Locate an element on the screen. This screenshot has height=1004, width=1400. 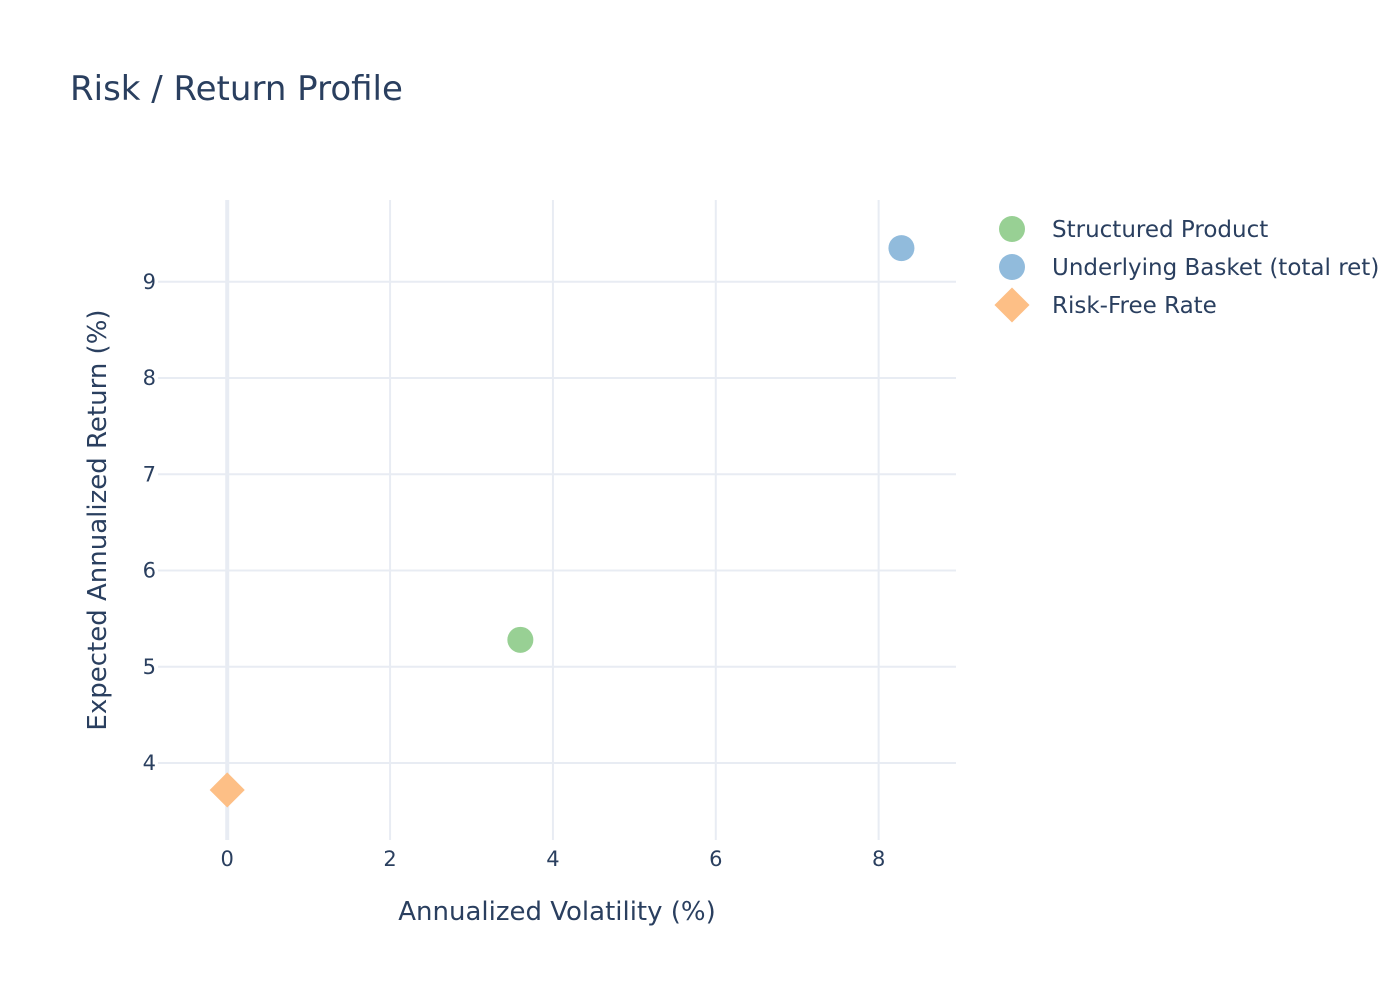
legend-item: Risk-Free Rate is located at coordinates (1105, 305).